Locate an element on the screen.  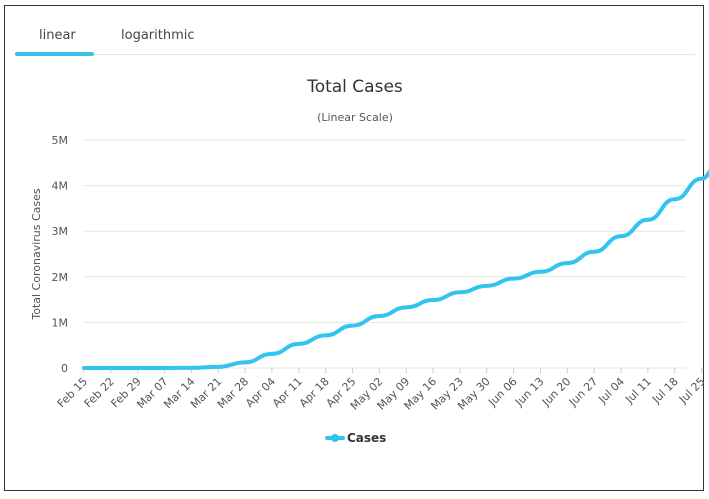
legend-marker is located at coordinates (335, 438).